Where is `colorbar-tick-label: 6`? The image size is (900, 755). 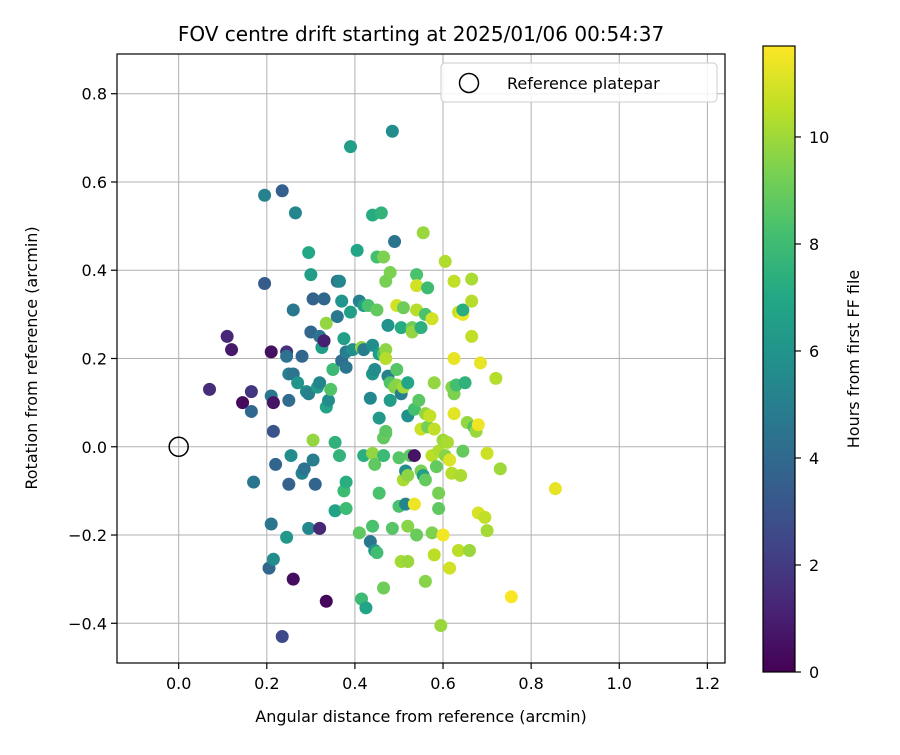 colorbar-tick-label: 6 is located at coordinates (814, 351).